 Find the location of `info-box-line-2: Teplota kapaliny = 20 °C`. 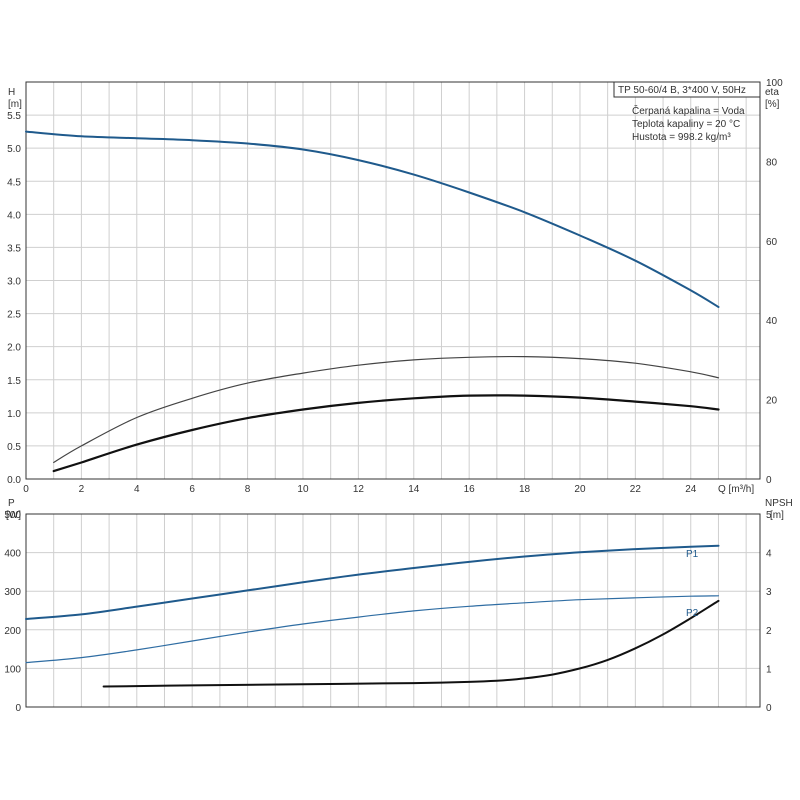

info-box-line-2: Teplota kapaliny = 20 °C is located at coordinates (686, 124).